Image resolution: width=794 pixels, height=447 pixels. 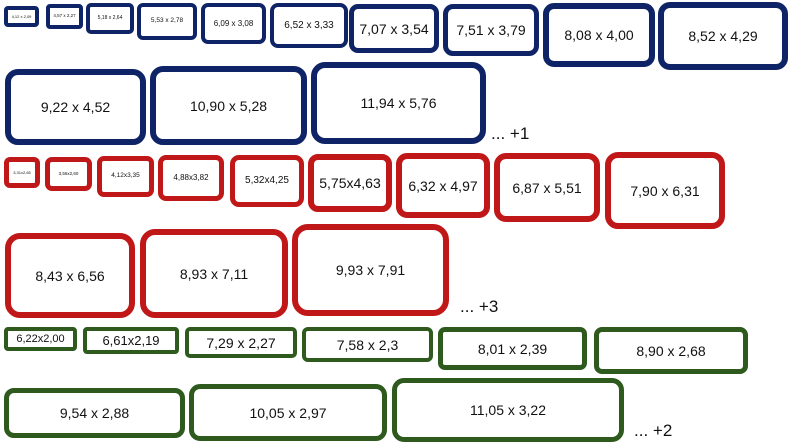 I want to click on red-label-box: 8,43 x 6,56, so click(x=70, y=275).